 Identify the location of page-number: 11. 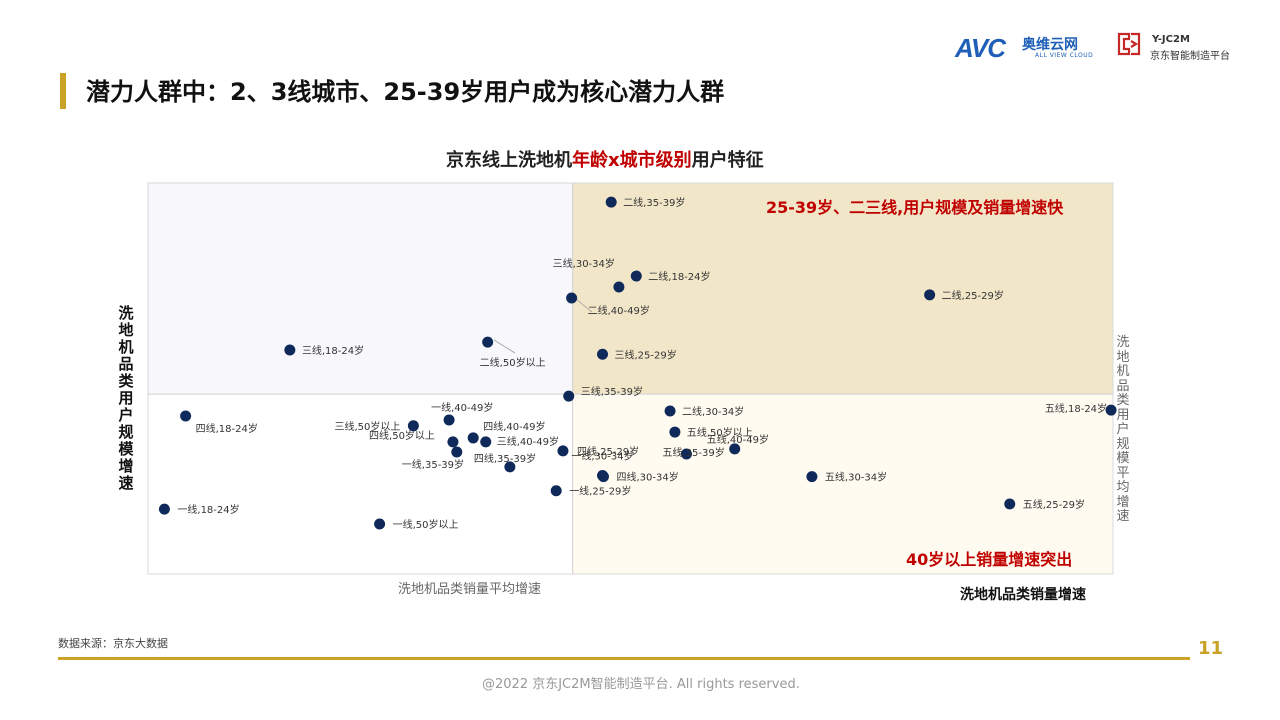
(1211, 648).